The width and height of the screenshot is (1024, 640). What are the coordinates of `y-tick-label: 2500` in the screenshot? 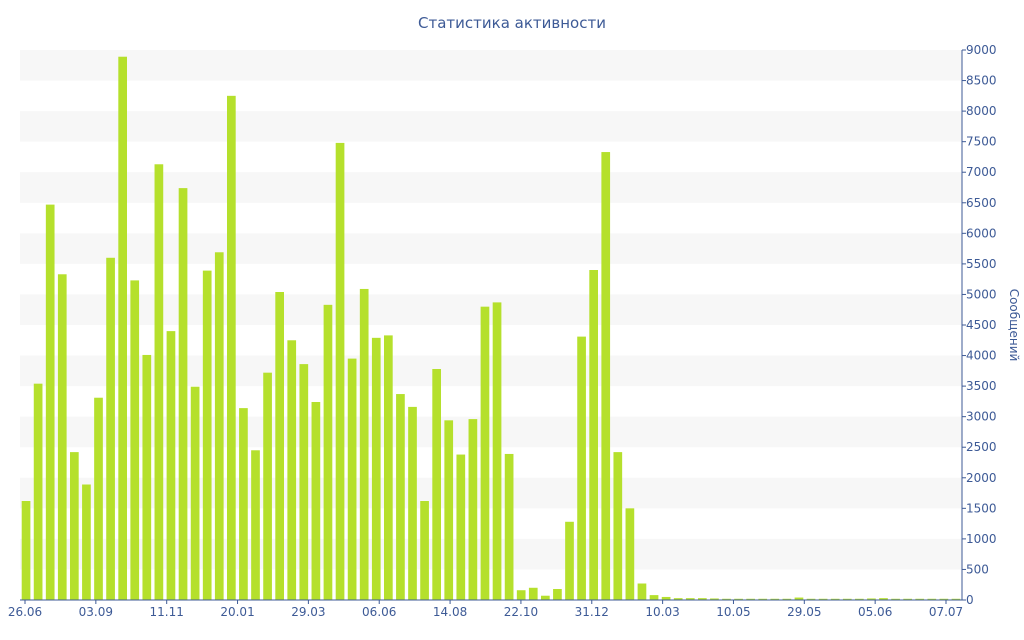 It's located at (981, 447).